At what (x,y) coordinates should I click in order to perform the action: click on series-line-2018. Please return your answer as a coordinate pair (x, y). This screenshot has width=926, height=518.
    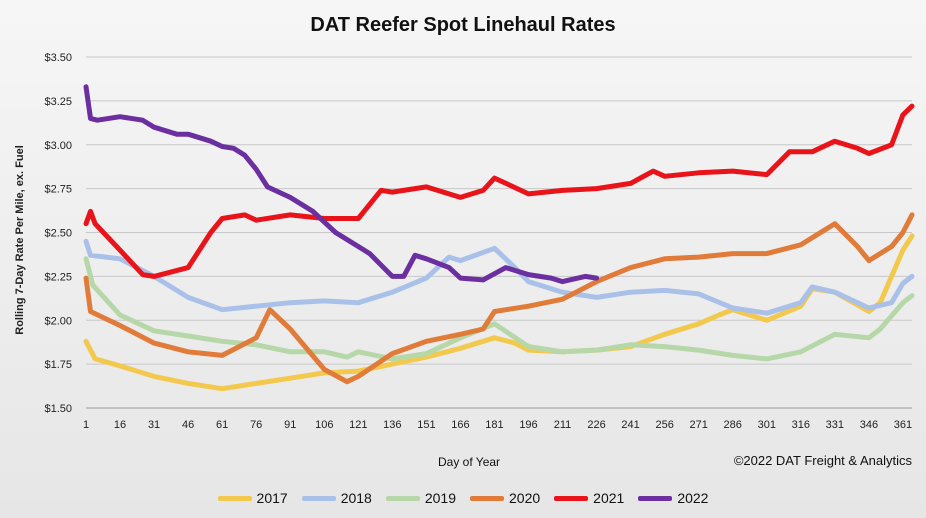
    Looking at the image, I should click on (499, 277).